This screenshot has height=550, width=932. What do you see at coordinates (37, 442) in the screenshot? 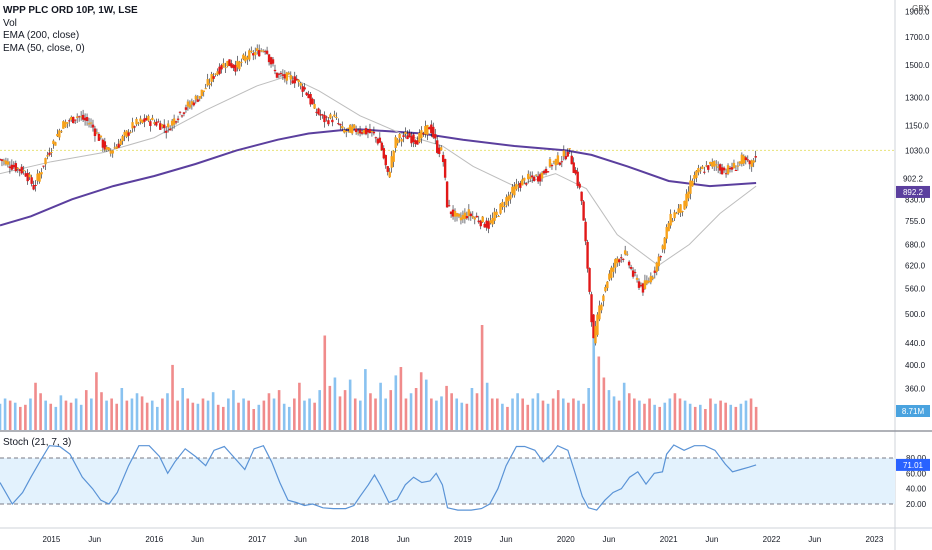
I see `stoch-legend: Stoch (21, 7, 3)` at bounding box center [37, 442].